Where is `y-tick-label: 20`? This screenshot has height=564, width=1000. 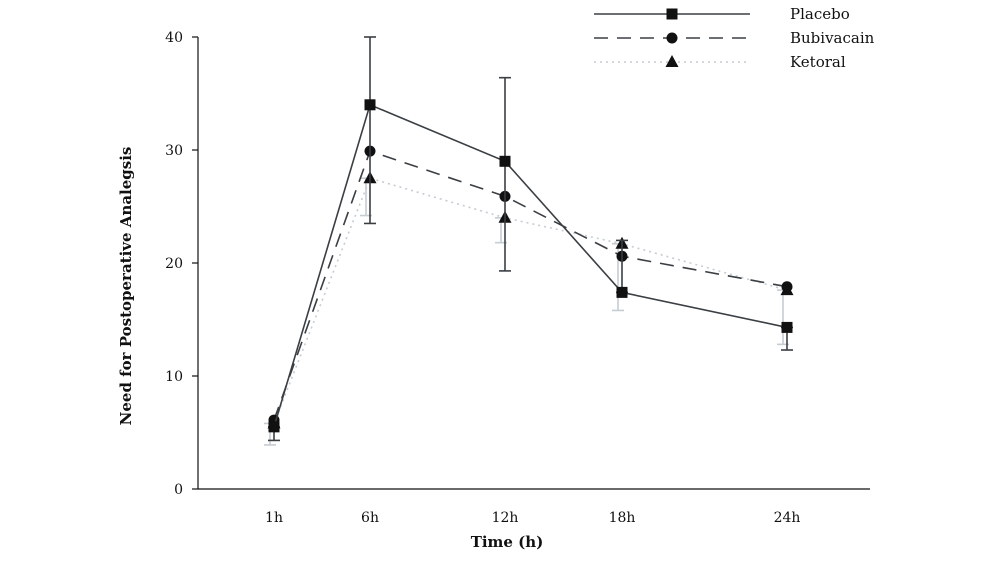 y-tick-label: 20 is located at coordinates (174, 264).